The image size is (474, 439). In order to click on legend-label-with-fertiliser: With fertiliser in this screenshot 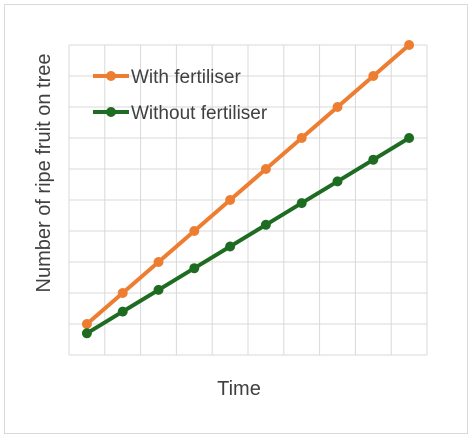, I will do `click(186, 77)`.